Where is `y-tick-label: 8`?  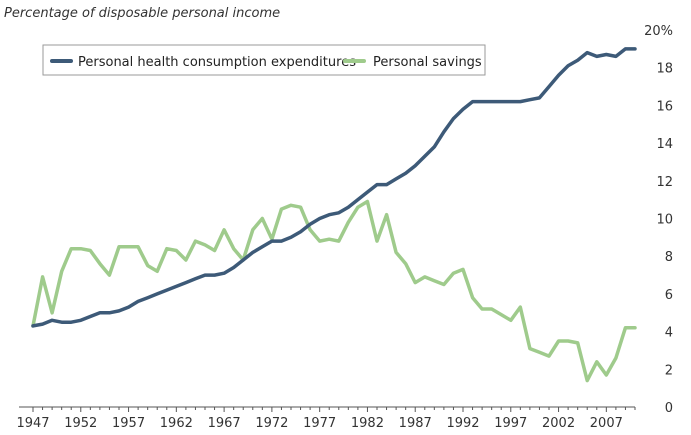
y-tick-label: 8 is located at coordinates (669, 257).